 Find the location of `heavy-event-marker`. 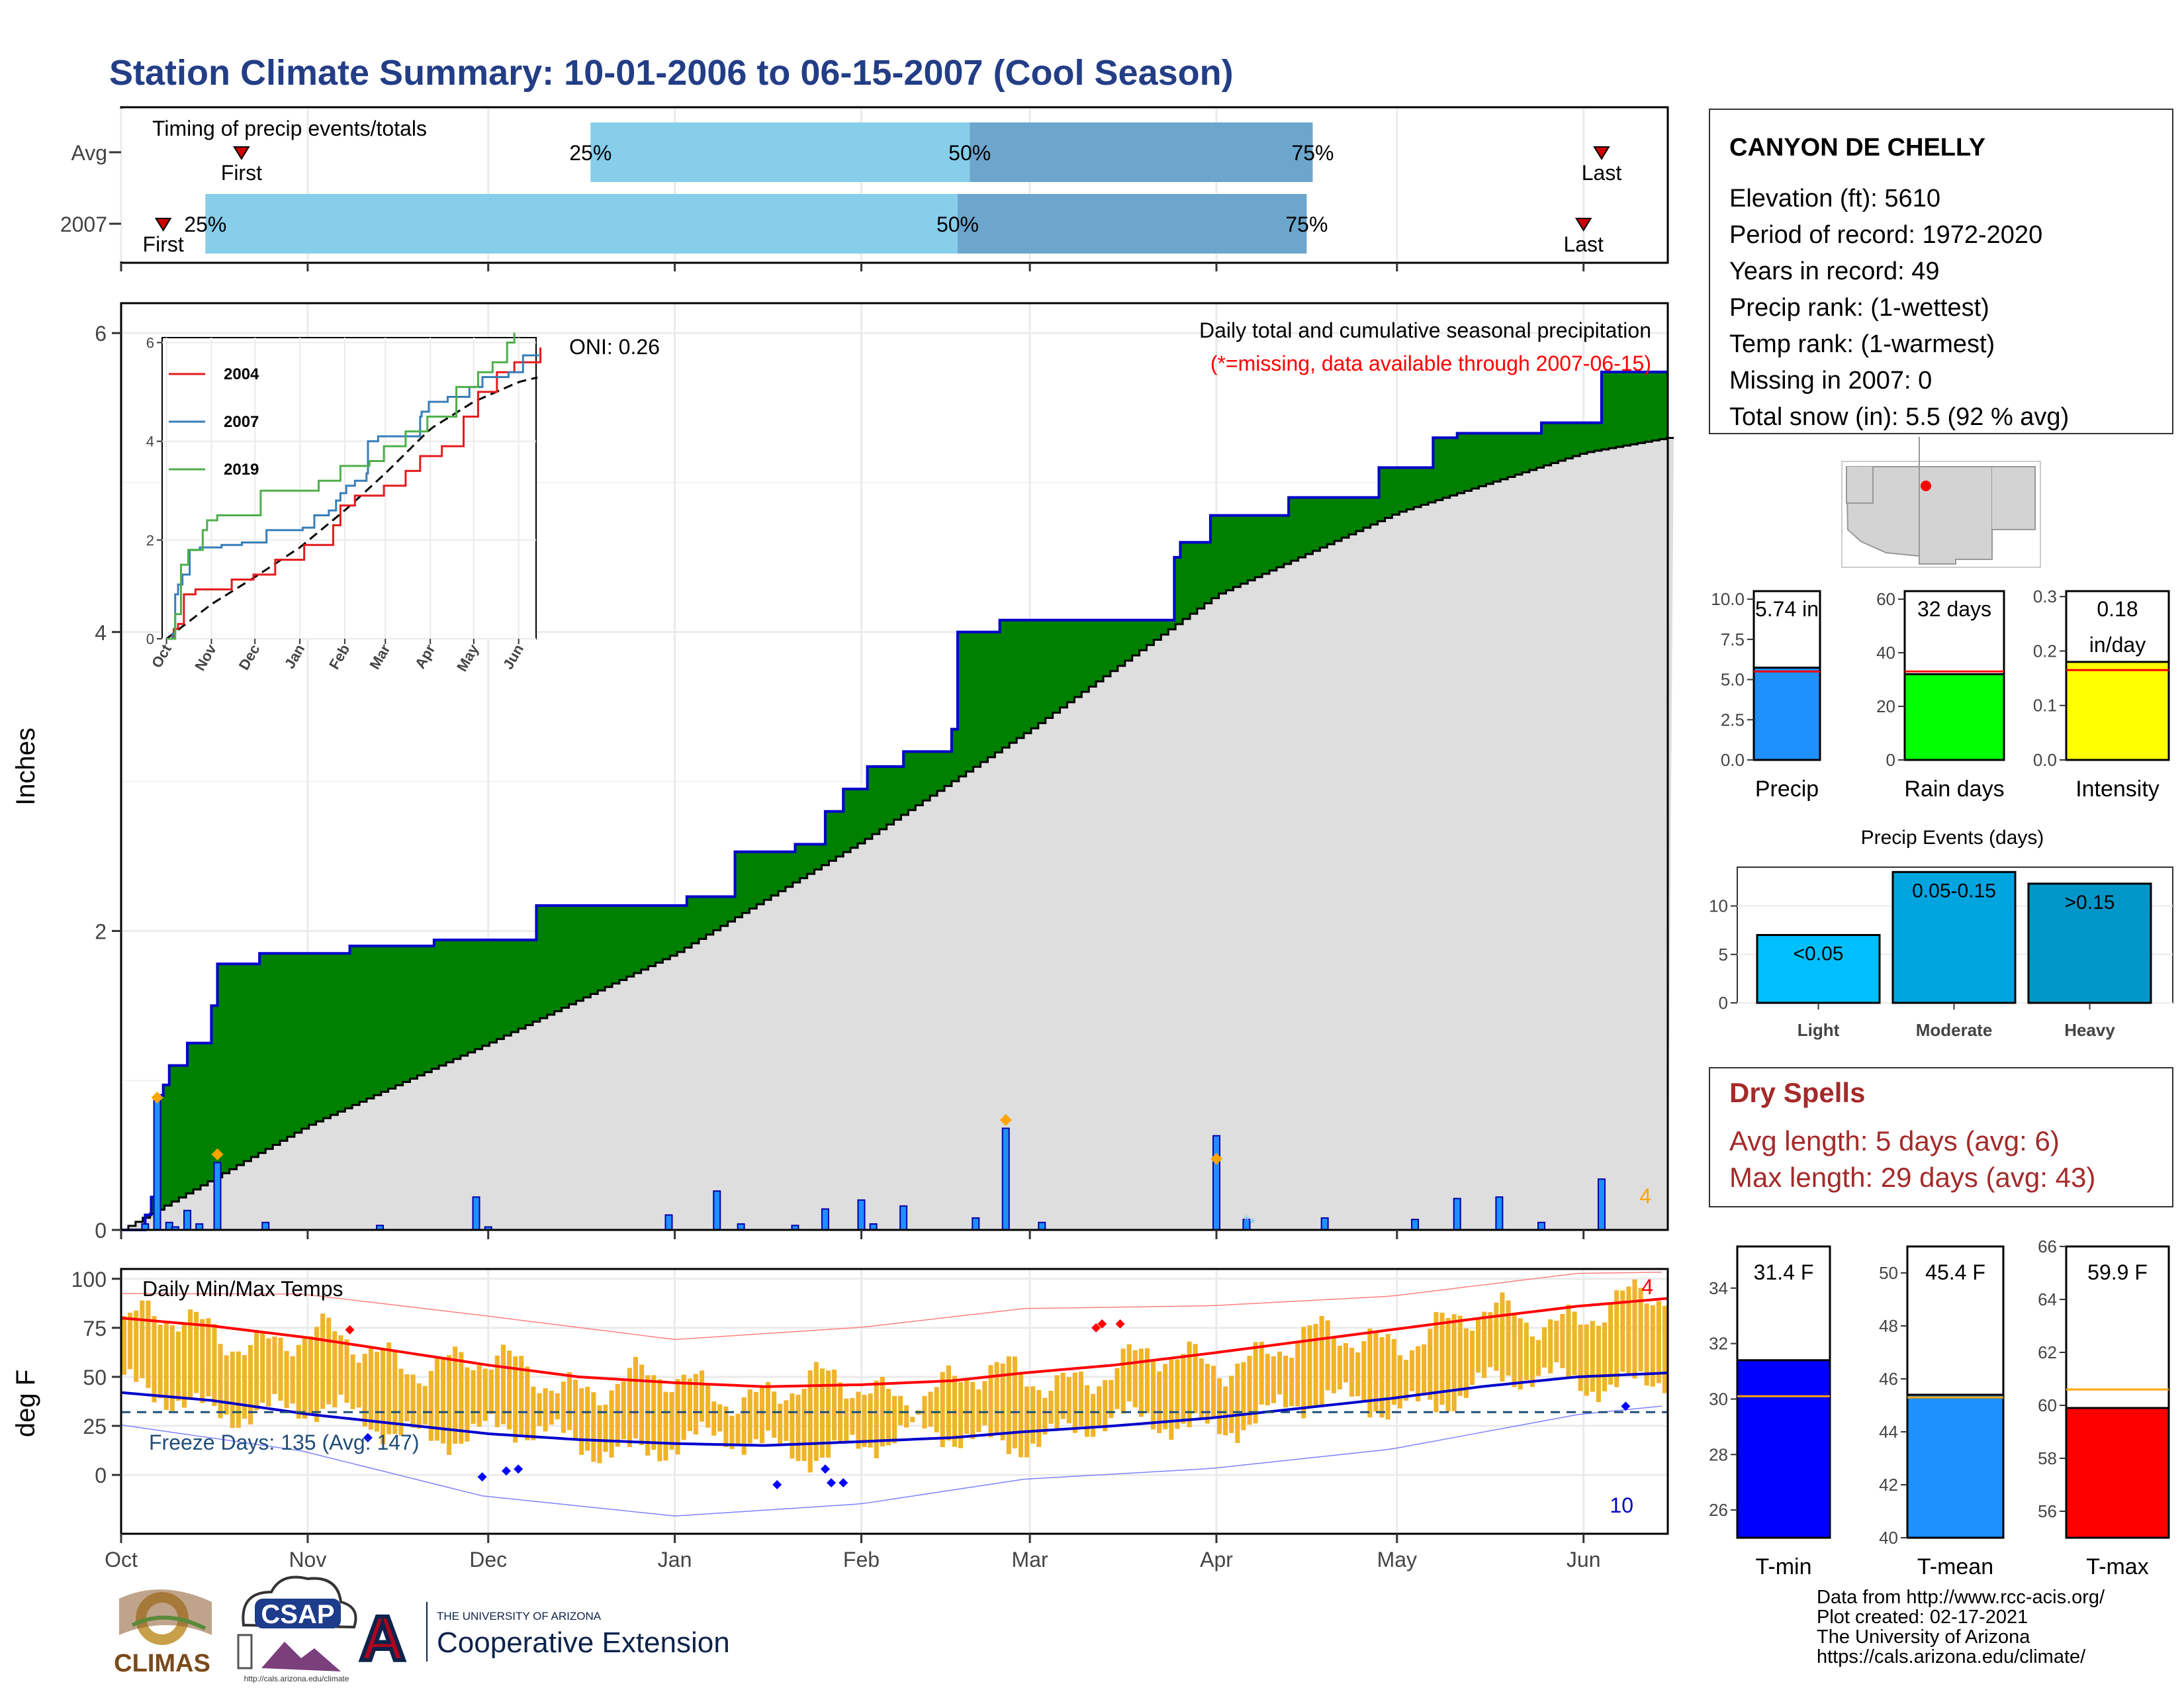

heavy-event-marker is located at coordinates (1216, 1158).